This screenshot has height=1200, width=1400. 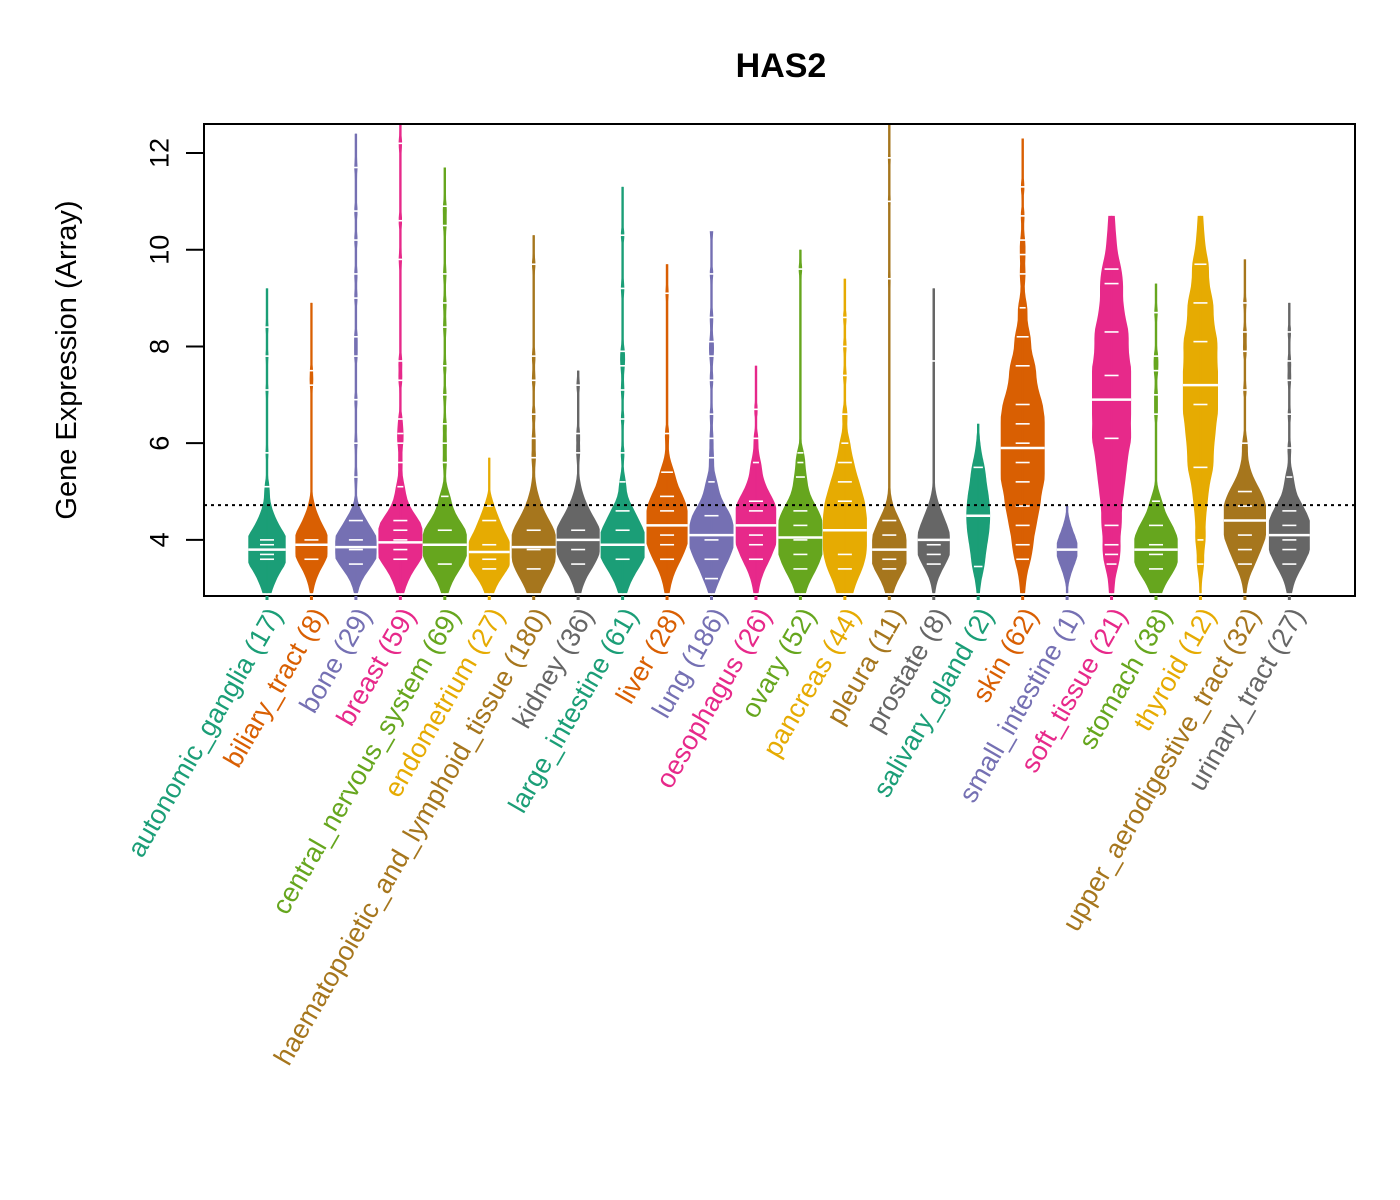 What do you see at coordinates (578, 482) in the screenshot?
I see `violin-kidney` at bounding box center [578, 482].